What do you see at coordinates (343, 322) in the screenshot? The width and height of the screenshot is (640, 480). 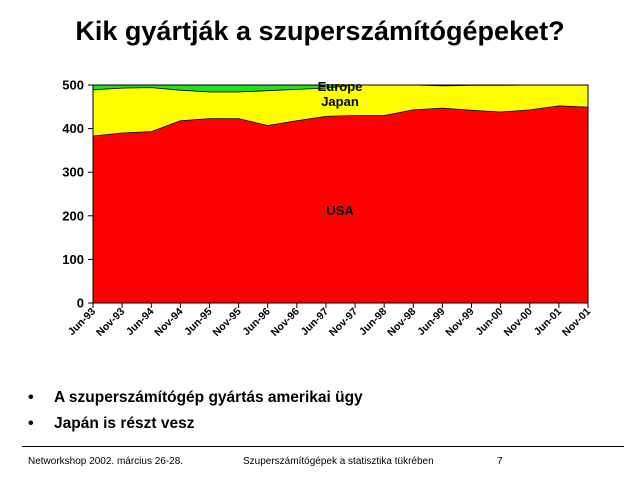 I see `x-tick-label: Nov-97` at bounding box center [343, 322].